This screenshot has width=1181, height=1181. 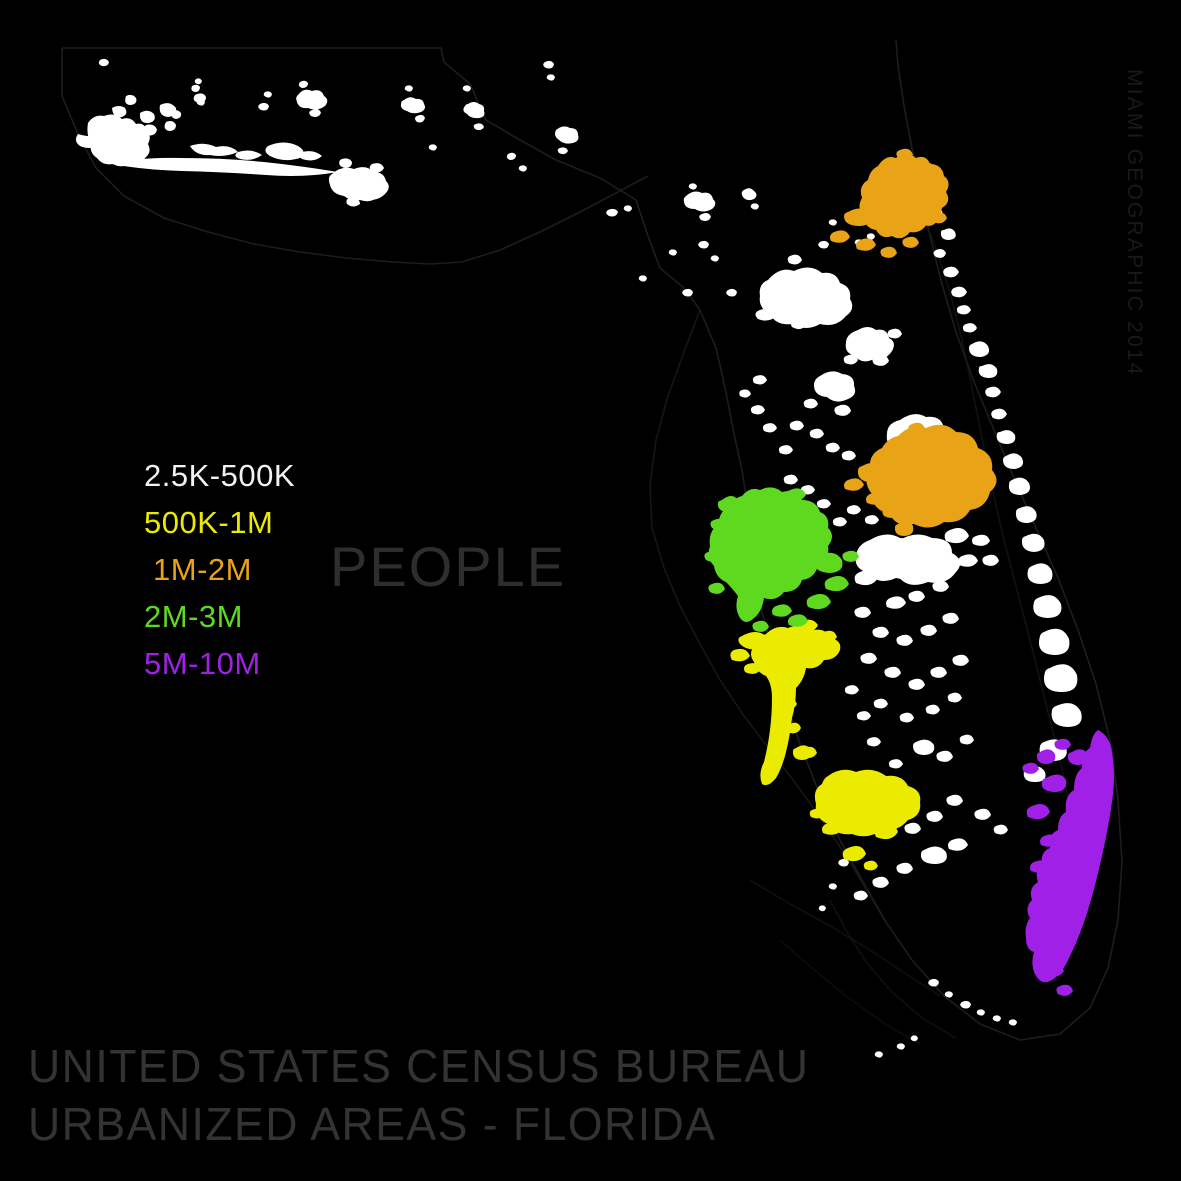 What do you see at coordinates (825, 745) in the screenshot?
I see `urban-areas-yellow` at bounding box center [825, 745].